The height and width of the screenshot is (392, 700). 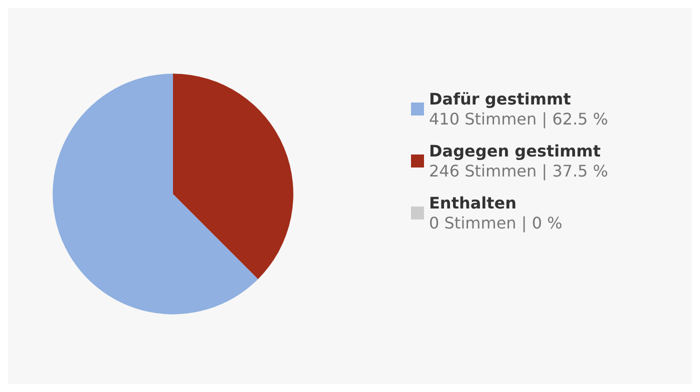 I want to click on data-label: 410 Stimmen | 62.5 %, so click(x=518, y=119).